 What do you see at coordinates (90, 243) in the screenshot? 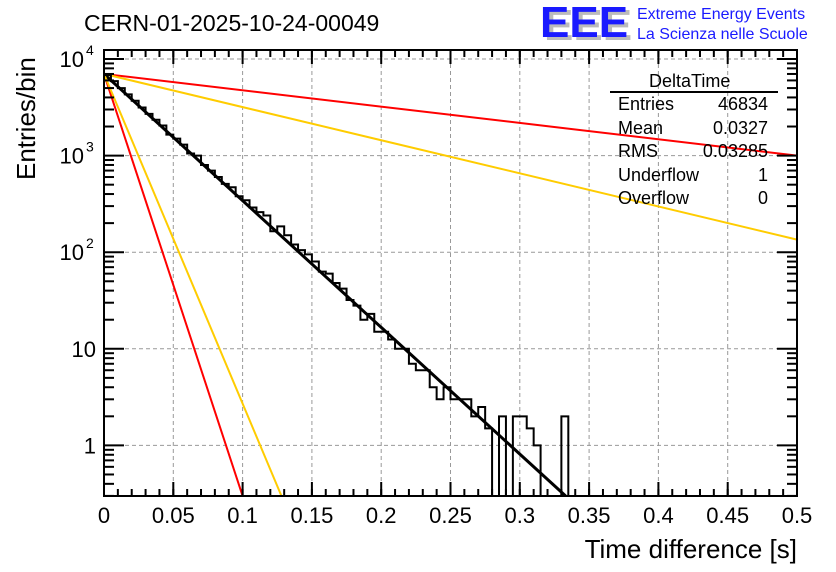
I see `y-tick-exponent: 2` at bounding box center [90, 243].